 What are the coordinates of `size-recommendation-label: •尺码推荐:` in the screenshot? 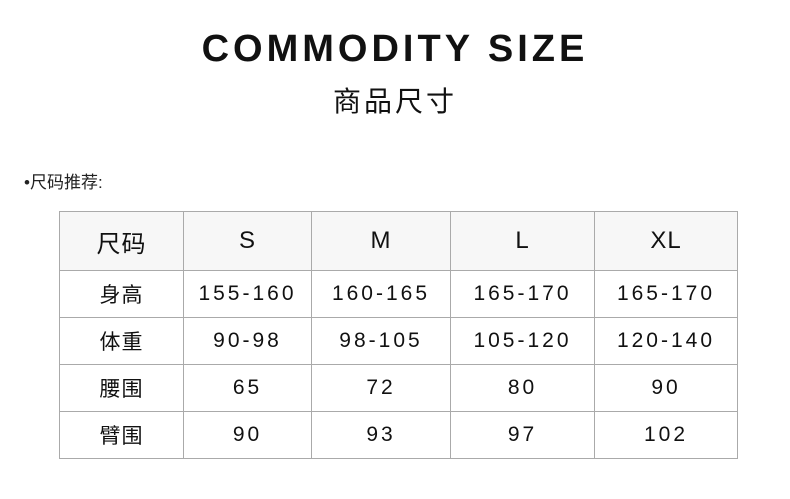 It's located at (63, 182).